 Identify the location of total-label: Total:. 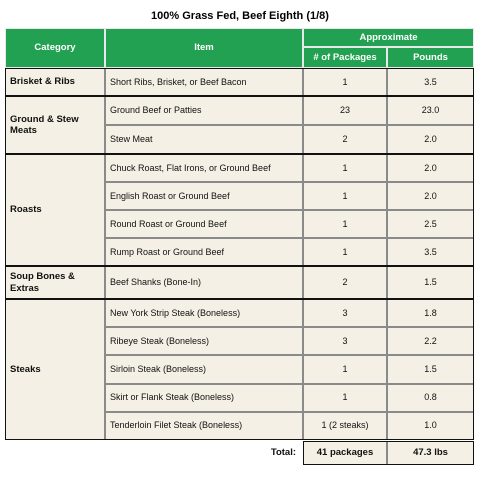
(283, 453).